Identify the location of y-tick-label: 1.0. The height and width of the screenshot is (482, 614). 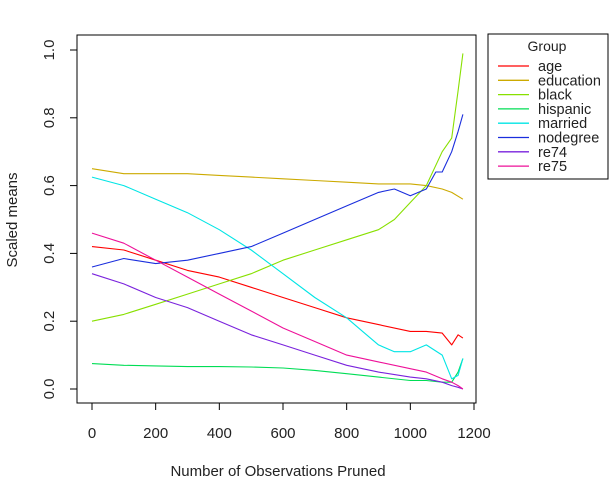
(49, 50).